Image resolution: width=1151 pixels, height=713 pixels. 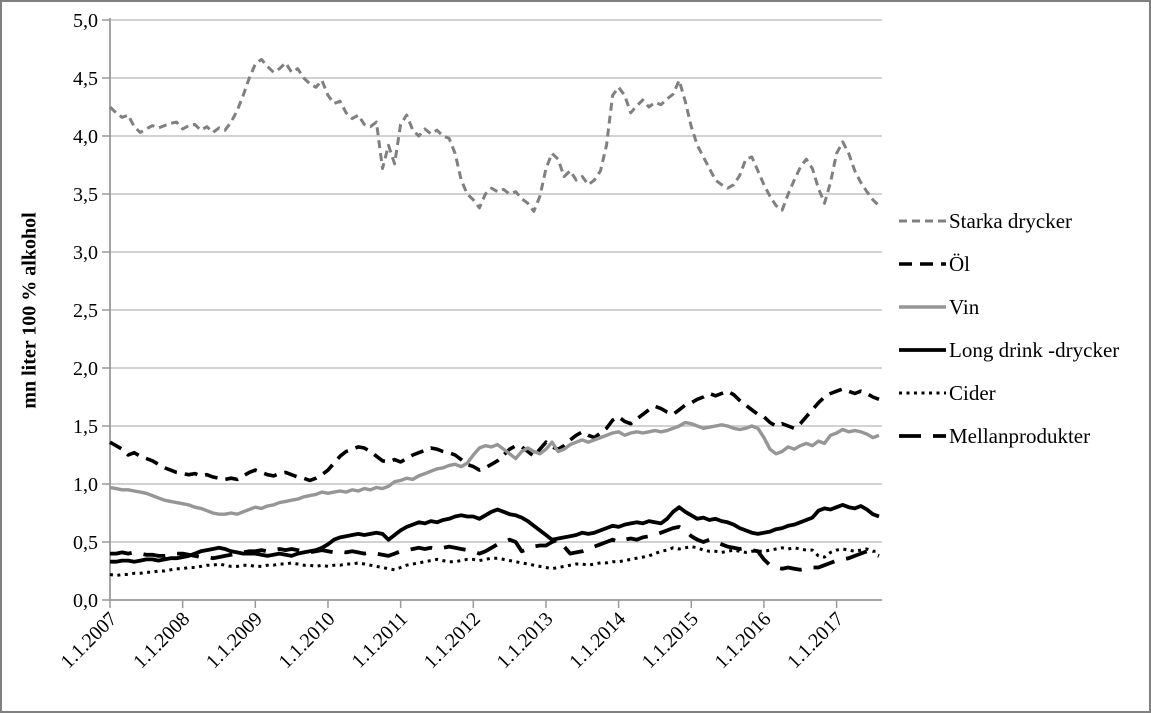 I want to click on legend-label: Long drink -drycker, so click(x=1034, y=349).